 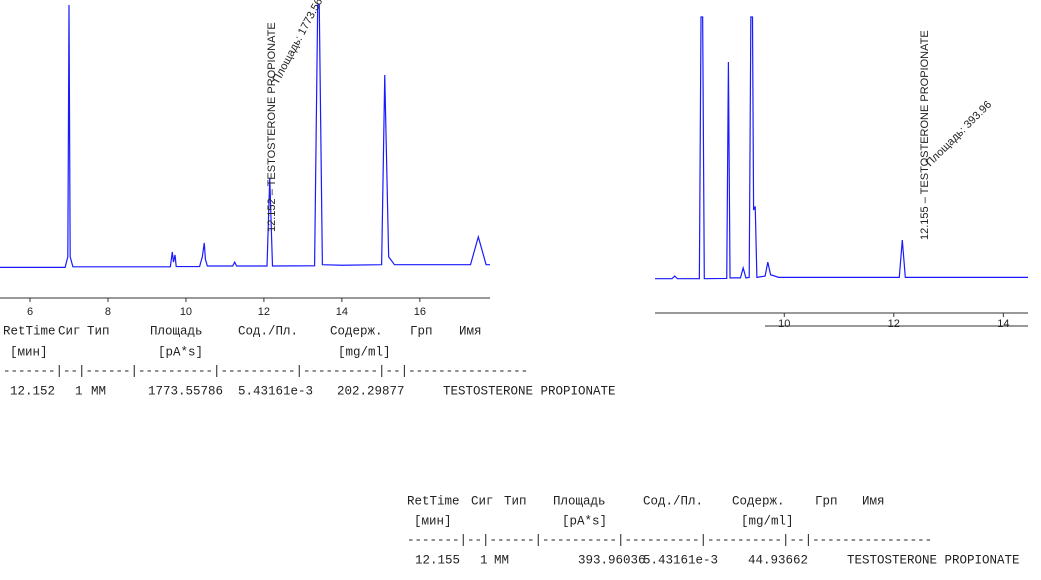 What do you see at coordinates (272, 127) in the screenshot?
I see `peak-label: 12.152 – TESTOSTERONE PROPIONATE` at bounding box center [272, 127].